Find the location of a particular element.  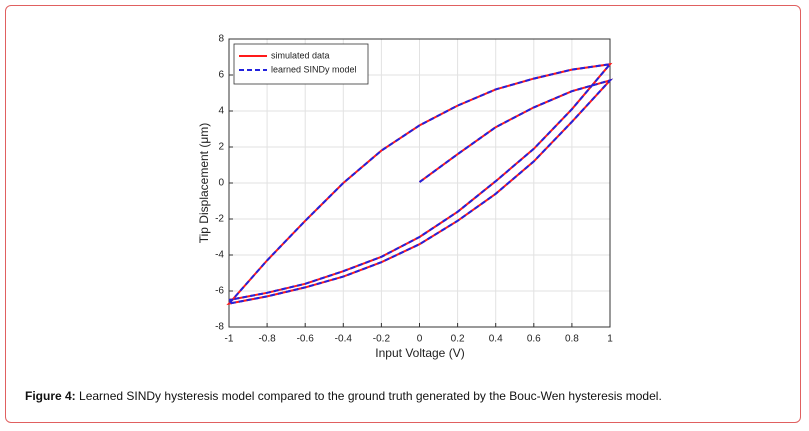

y-tick-label: -2 is located at coordinates (219, 219).